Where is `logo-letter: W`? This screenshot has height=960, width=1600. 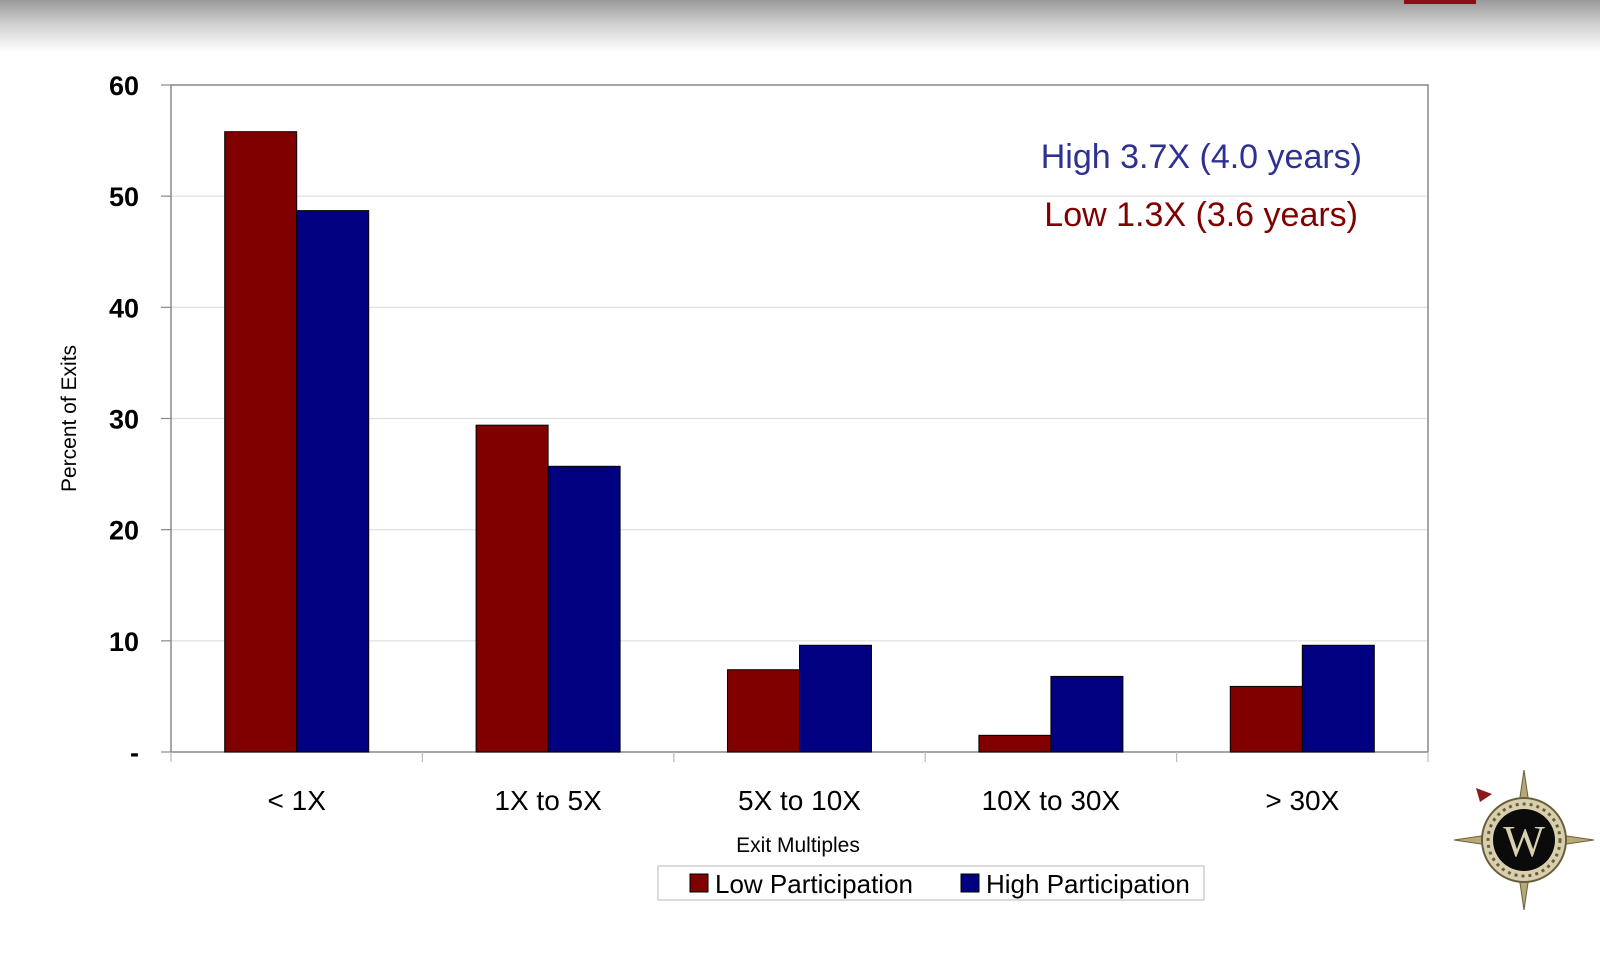
logo-letter: W is located at coordinates (1524, 841).